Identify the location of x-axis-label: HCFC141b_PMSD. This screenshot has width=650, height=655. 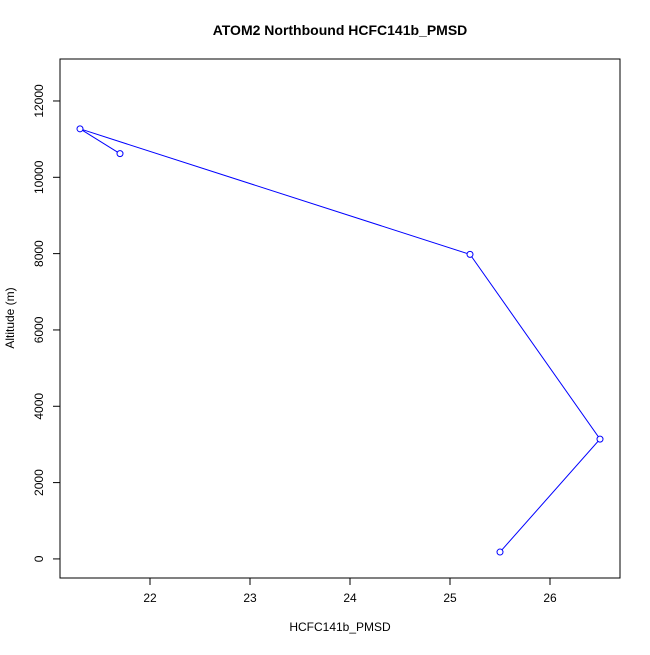
(340, 627).